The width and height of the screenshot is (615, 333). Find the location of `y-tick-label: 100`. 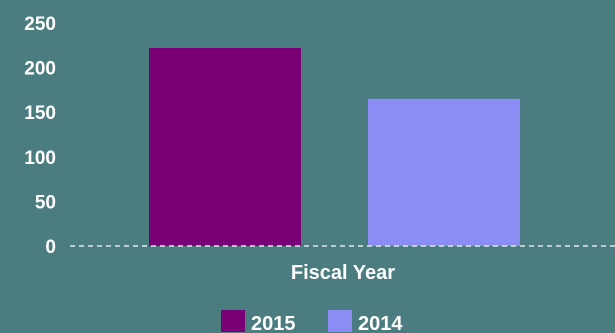

y-tick-label: 100 is located at coordinates (40, 158).